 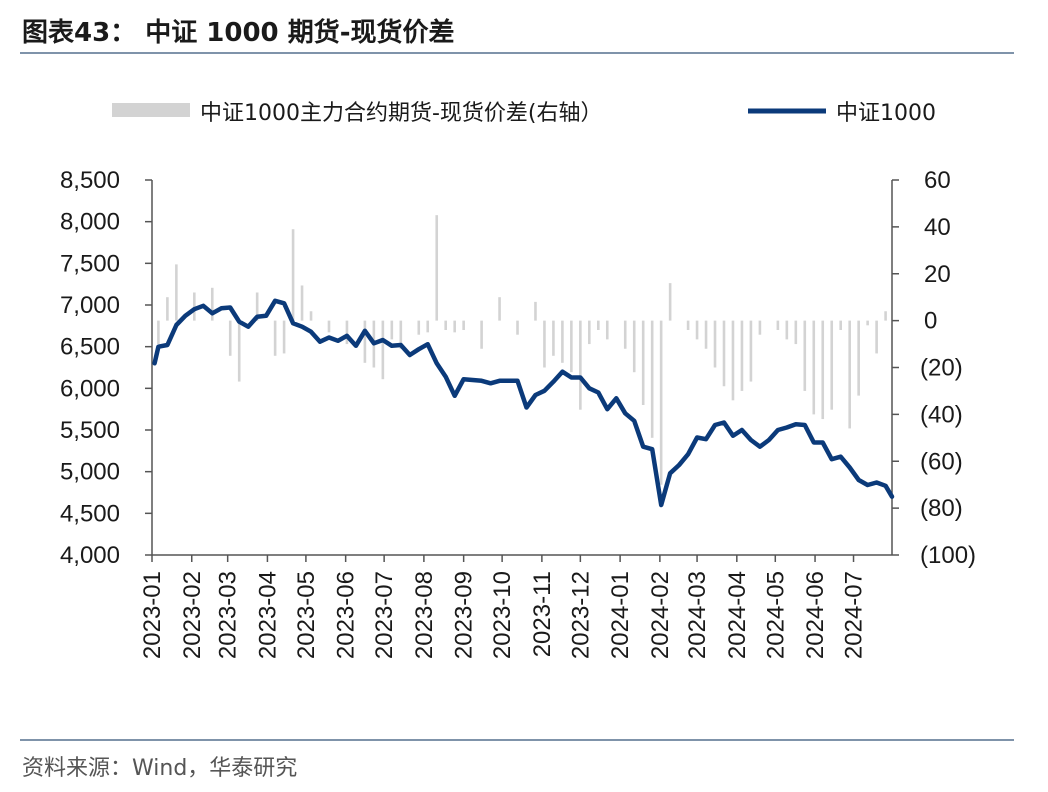 What do you see at coordinates (424, 615) in the screenshot?
I see `x-tick-label: 2023-08` at bounding box center [424, 615].